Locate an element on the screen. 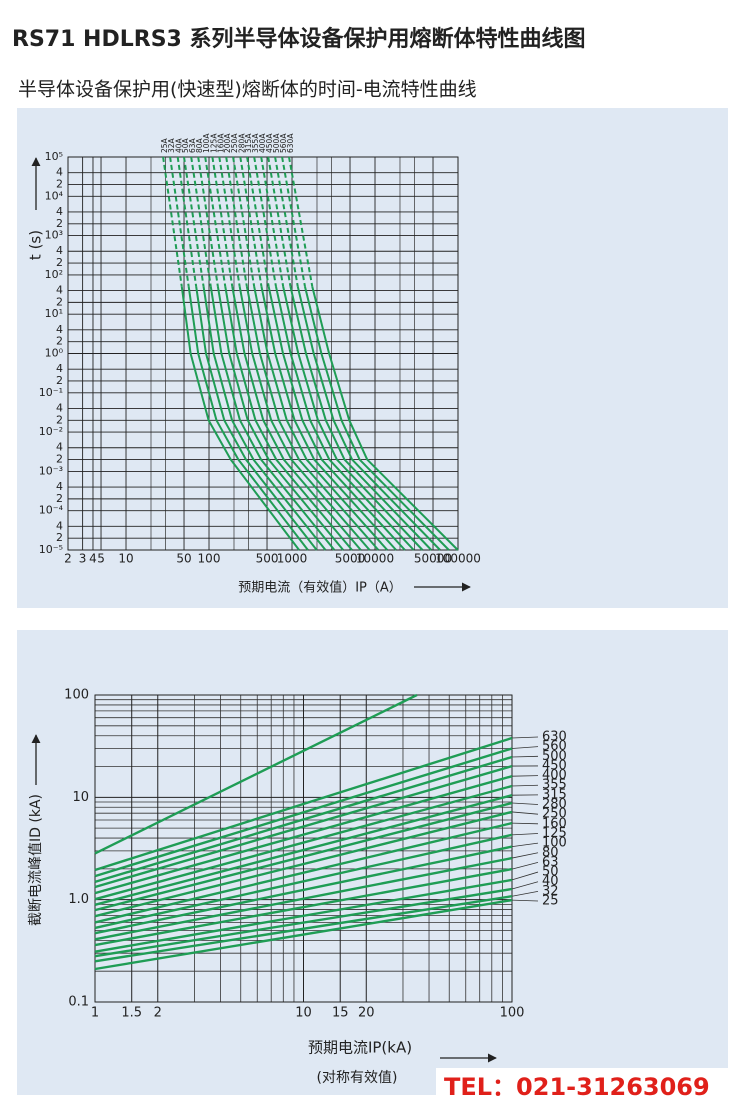 The width and height of the screenshot is (750, 1114). x-tick-label: 50000 is located at coordinates (433, 559).